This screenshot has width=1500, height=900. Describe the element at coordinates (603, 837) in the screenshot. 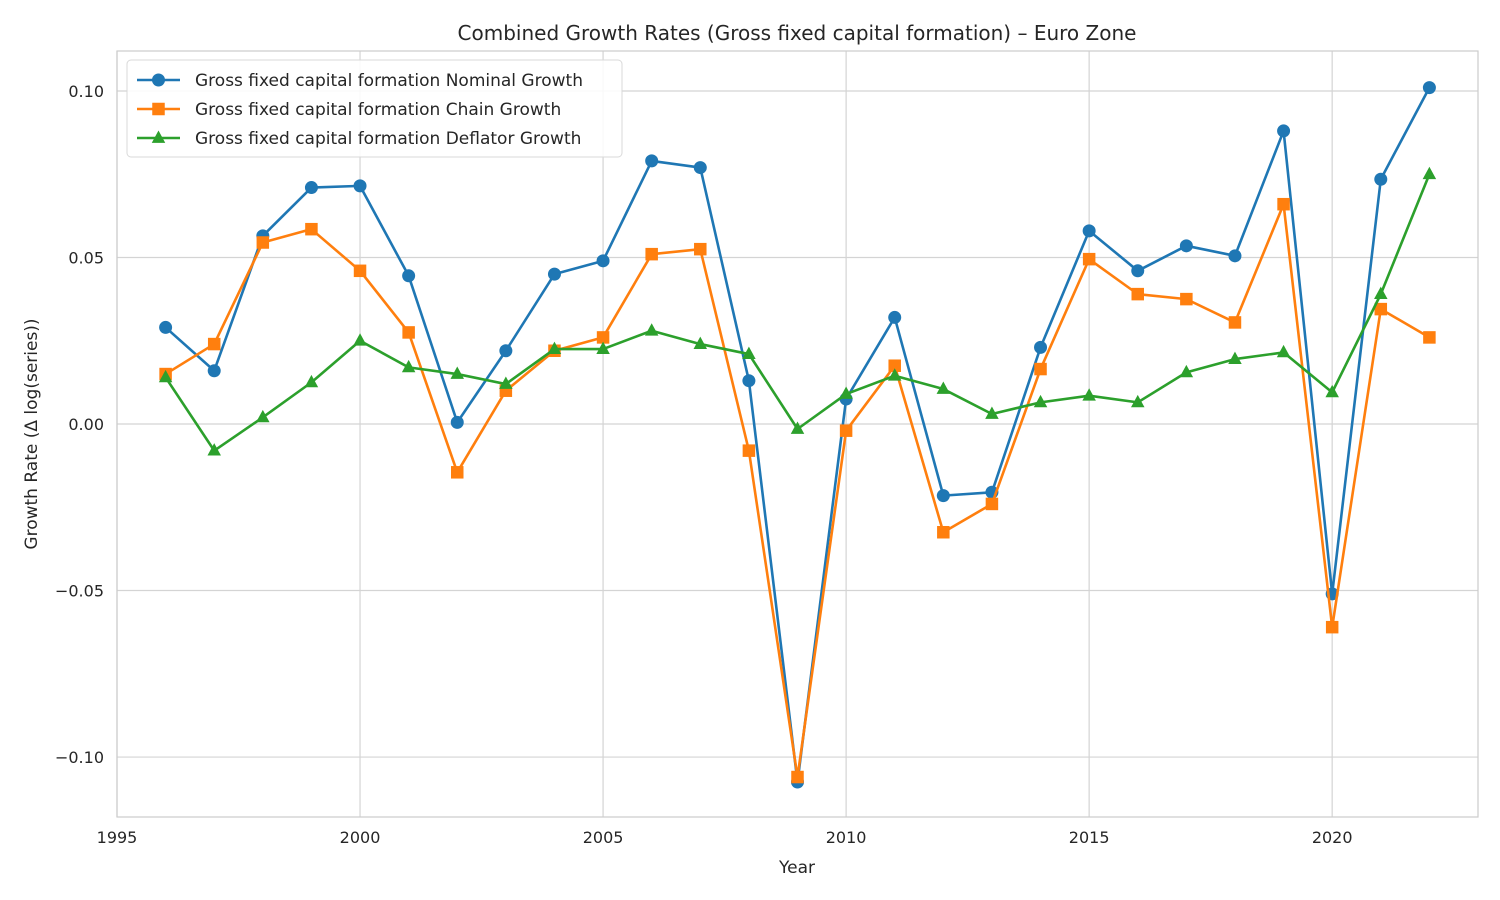

I see `x-tick-label: 2005` at that location.